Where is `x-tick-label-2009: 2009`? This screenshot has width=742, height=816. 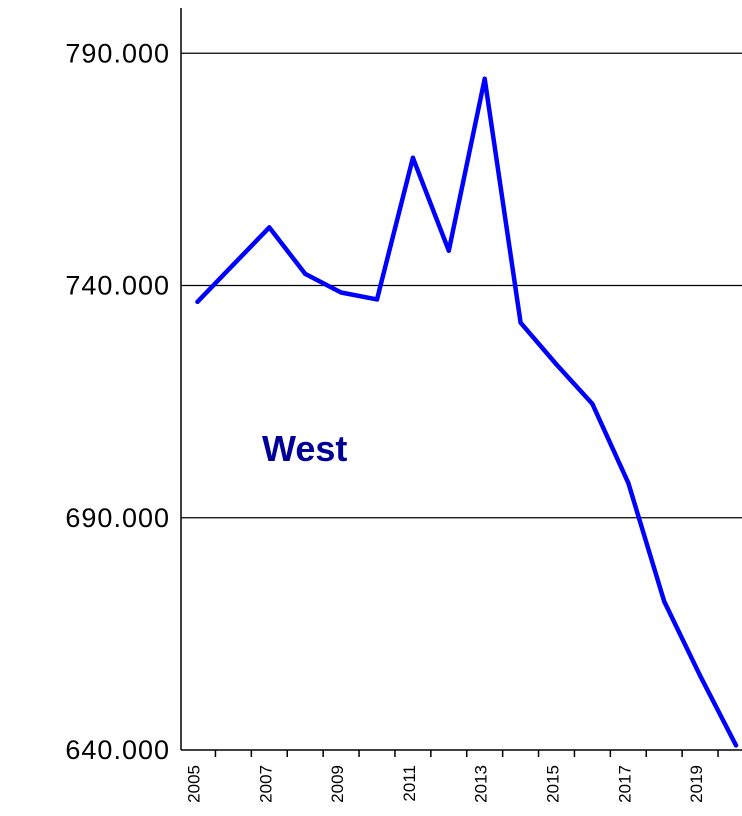
x-tick-label-2009: 2009 is located at coordinates (337, 784).